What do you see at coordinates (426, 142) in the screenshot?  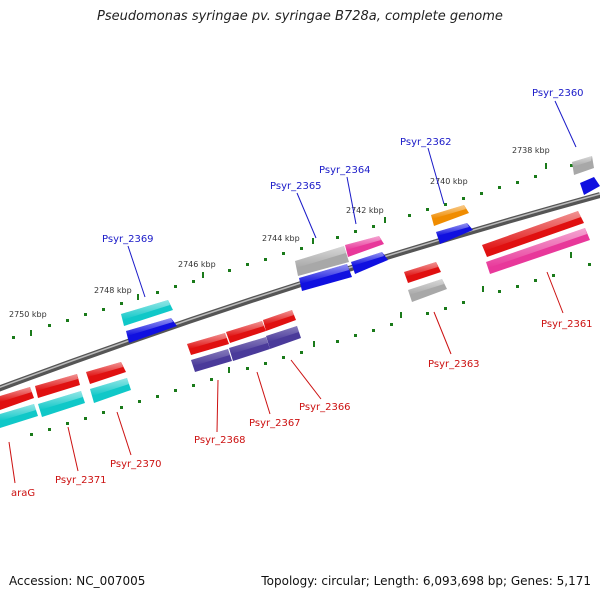 I see `gene-label: Psyr_2362` at bounding box center [426, 142].